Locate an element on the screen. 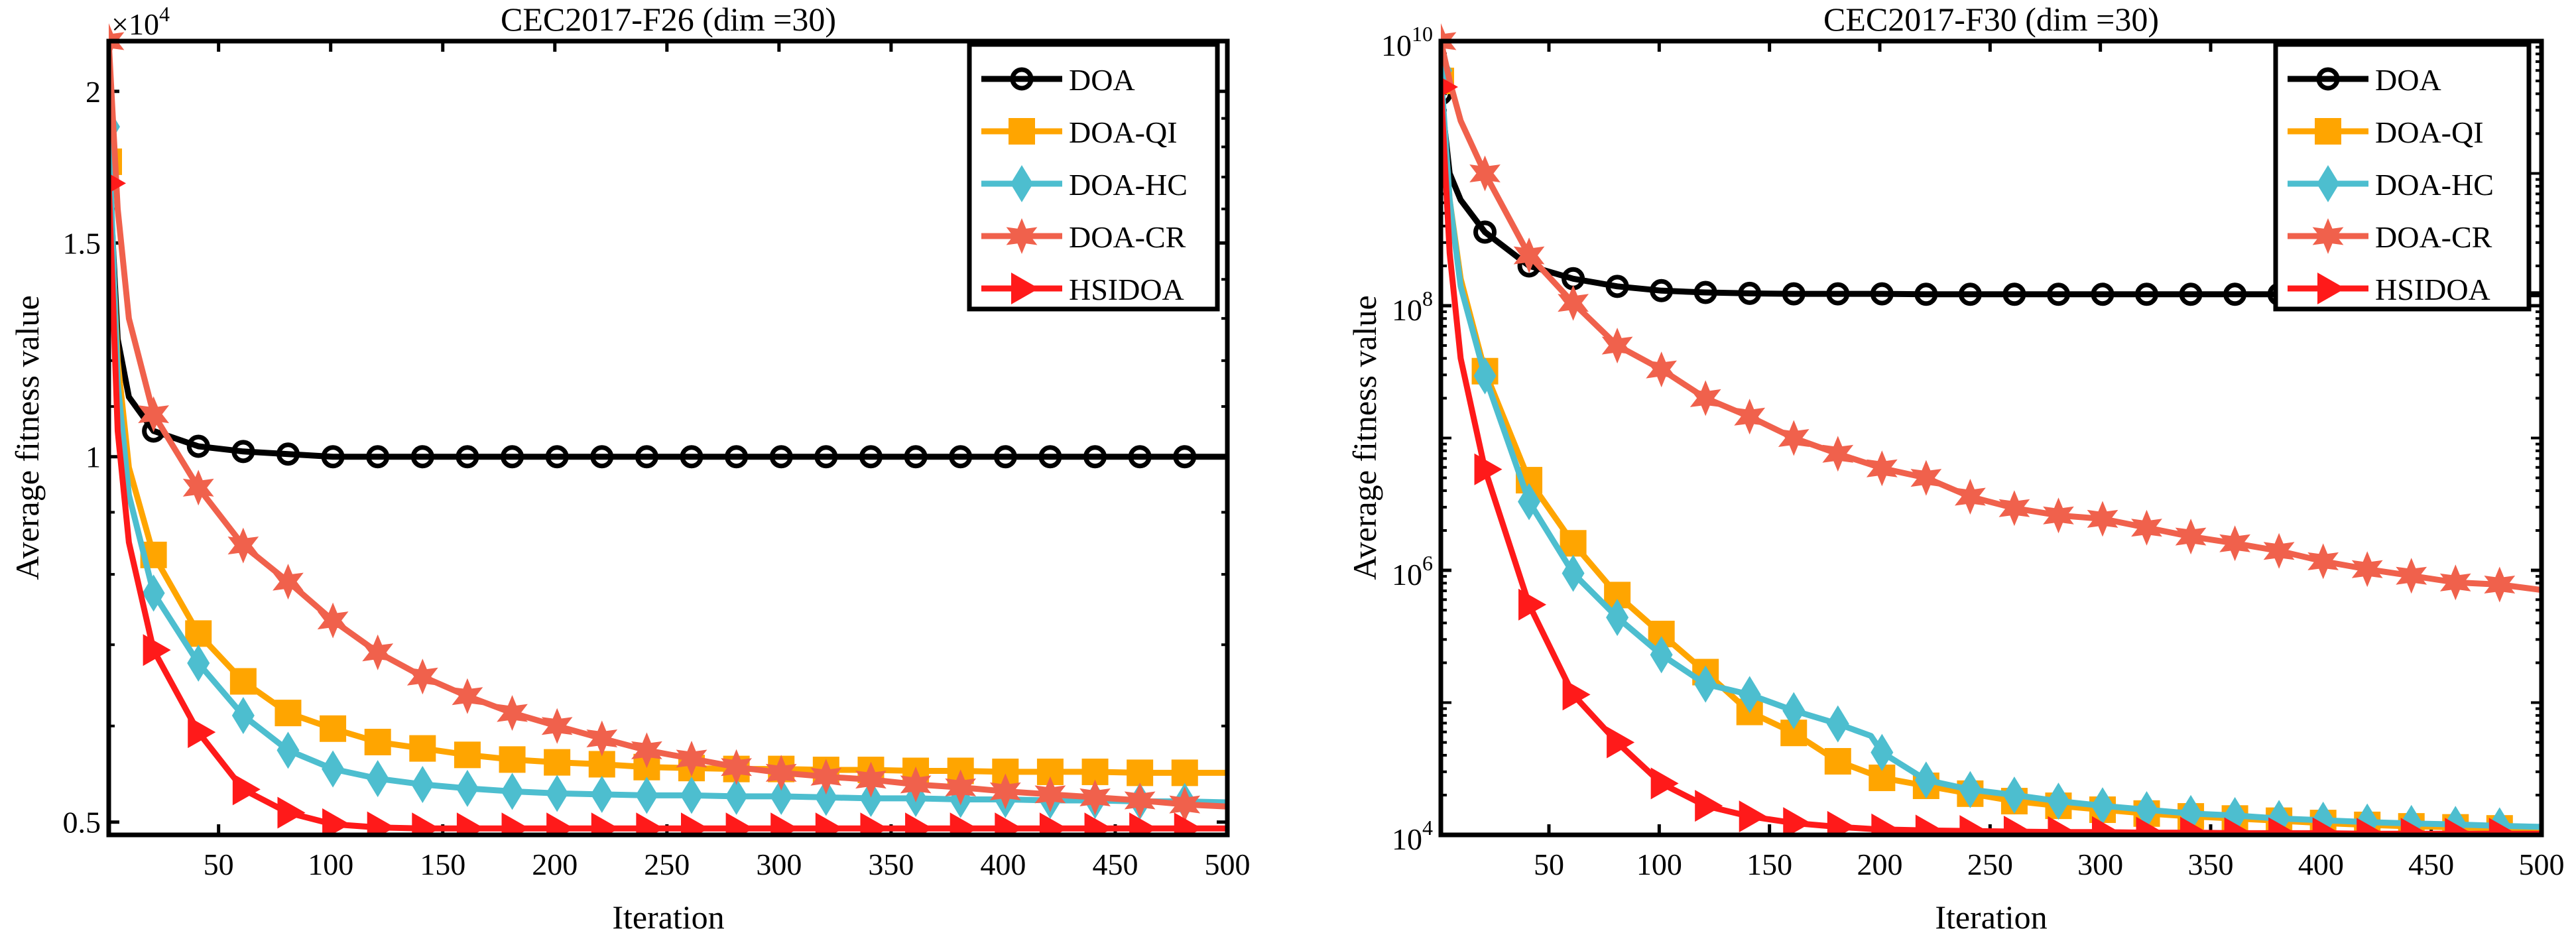 Image resolution: width=2576 pixels, height=941 pixels. legend-item: DOA-CR is located at coordinates (2390, 236).